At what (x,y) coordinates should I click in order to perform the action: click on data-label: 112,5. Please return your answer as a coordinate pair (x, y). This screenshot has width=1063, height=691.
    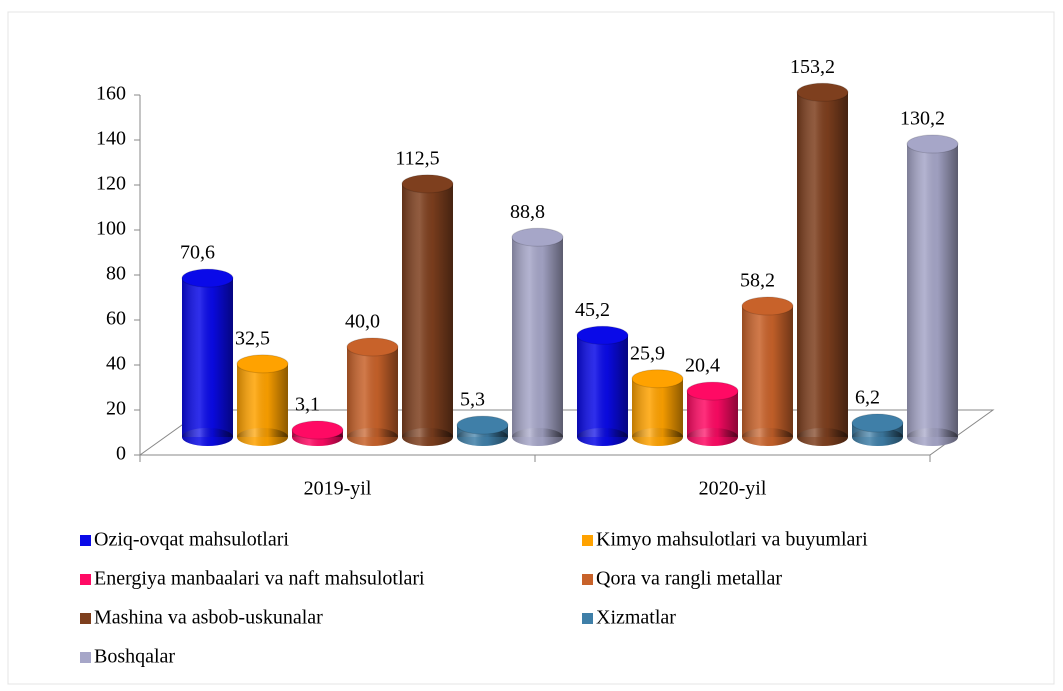
    Looking at the image, I should click on (417, 158).